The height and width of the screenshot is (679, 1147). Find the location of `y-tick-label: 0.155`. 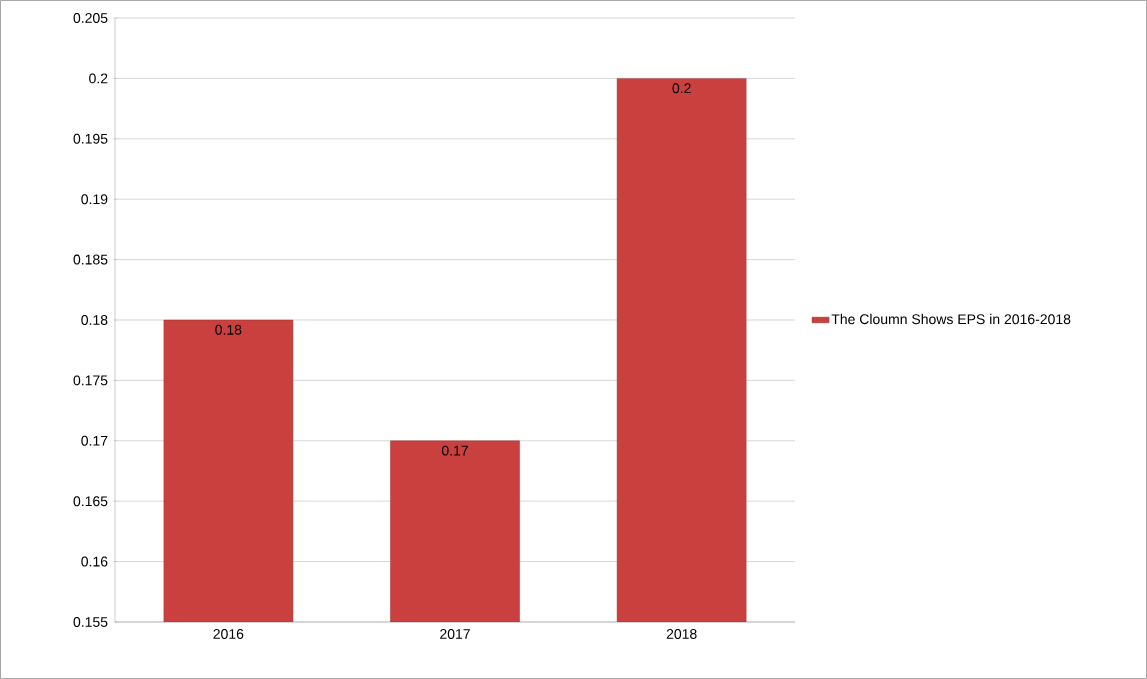

y-tick-label: 0.155 is located at coordinates (90, 622).